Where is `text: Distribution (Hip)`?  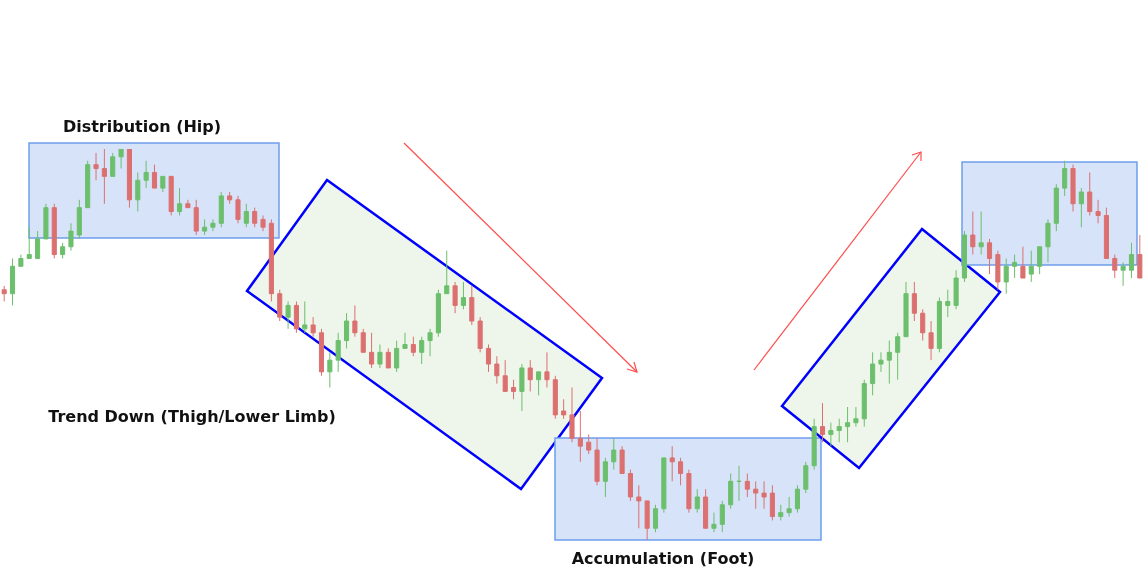
text: Distribution (Hip) is located at coordinates (142, 126).